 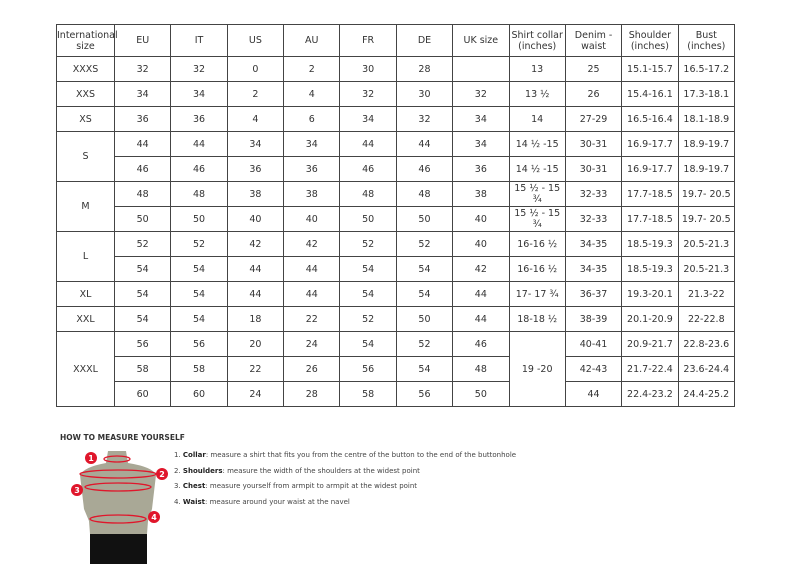 I want to click on table-cell: 15.1-15.7, so click(x=650, y=69).